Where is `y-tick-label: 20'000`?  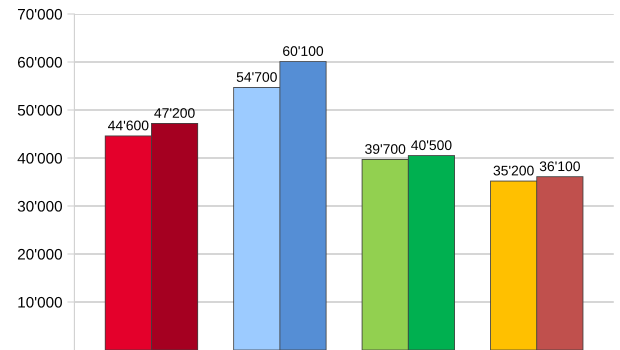 y-tick-label: 20'000 is located at coordinates (40, 254).